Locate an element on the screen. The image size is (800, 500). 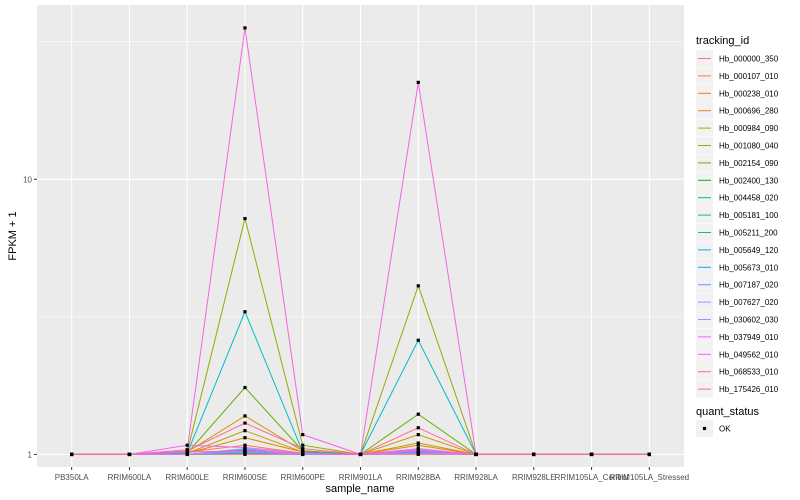
legend-item: Hb_007627_020 is located at coordinates (737, 302).